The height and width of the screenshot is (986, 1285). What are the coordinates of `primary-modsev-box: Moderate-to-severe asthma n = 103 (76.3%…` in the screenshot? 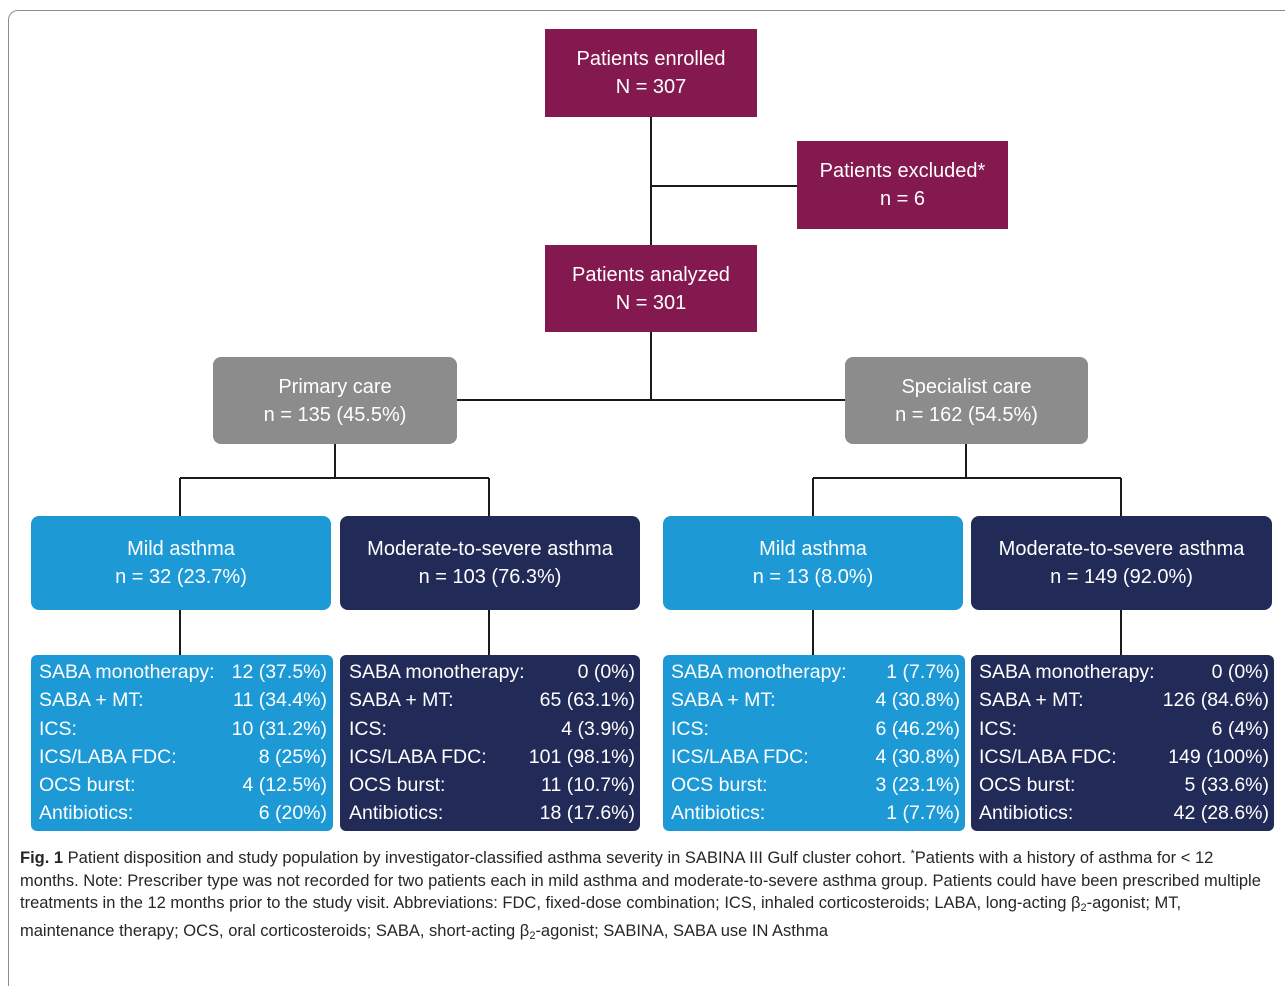 It's located at (490, 563).